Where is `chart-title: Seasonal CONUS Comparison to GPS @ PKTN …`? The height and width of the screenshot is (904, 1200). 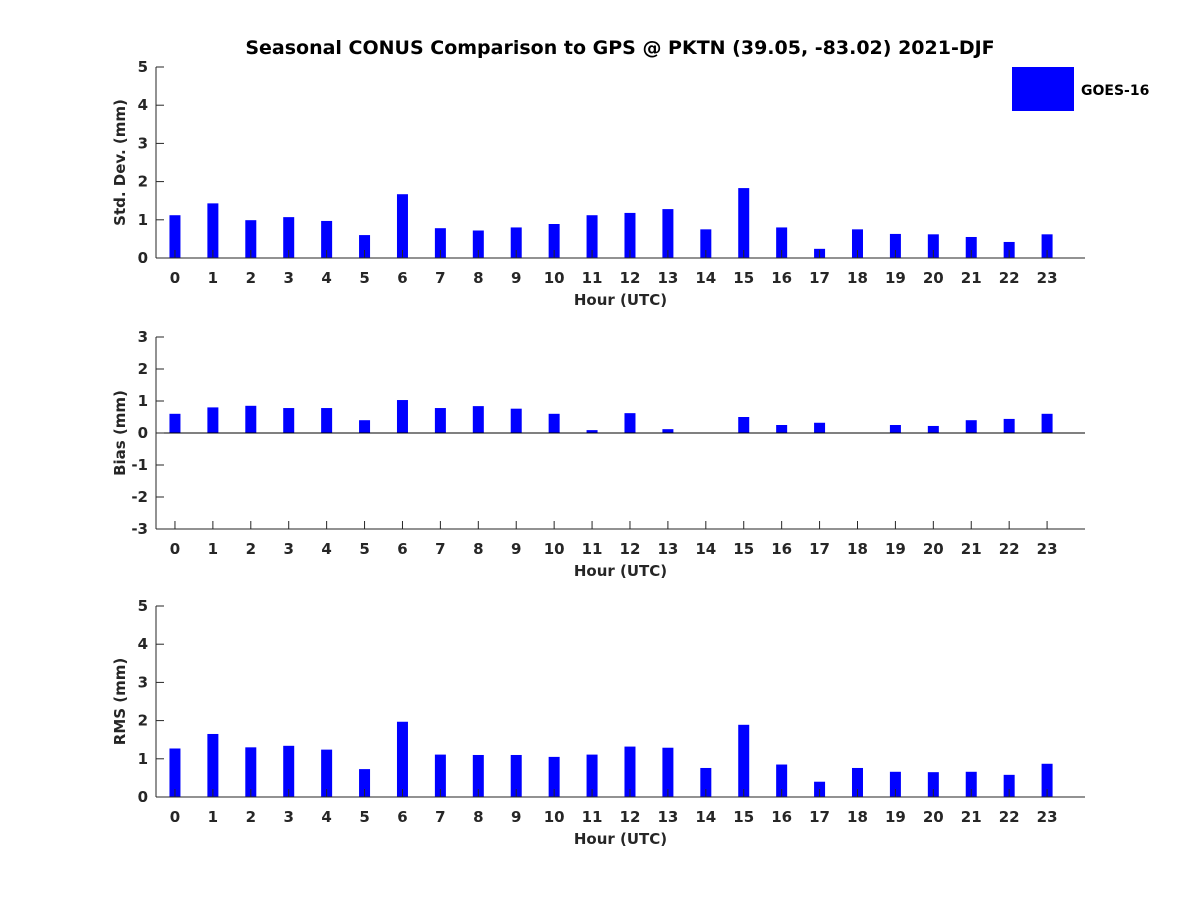 chart-title: Seasonal CONUS Comparison to GPS @ PKTN … is located at coordinates (619, 48).